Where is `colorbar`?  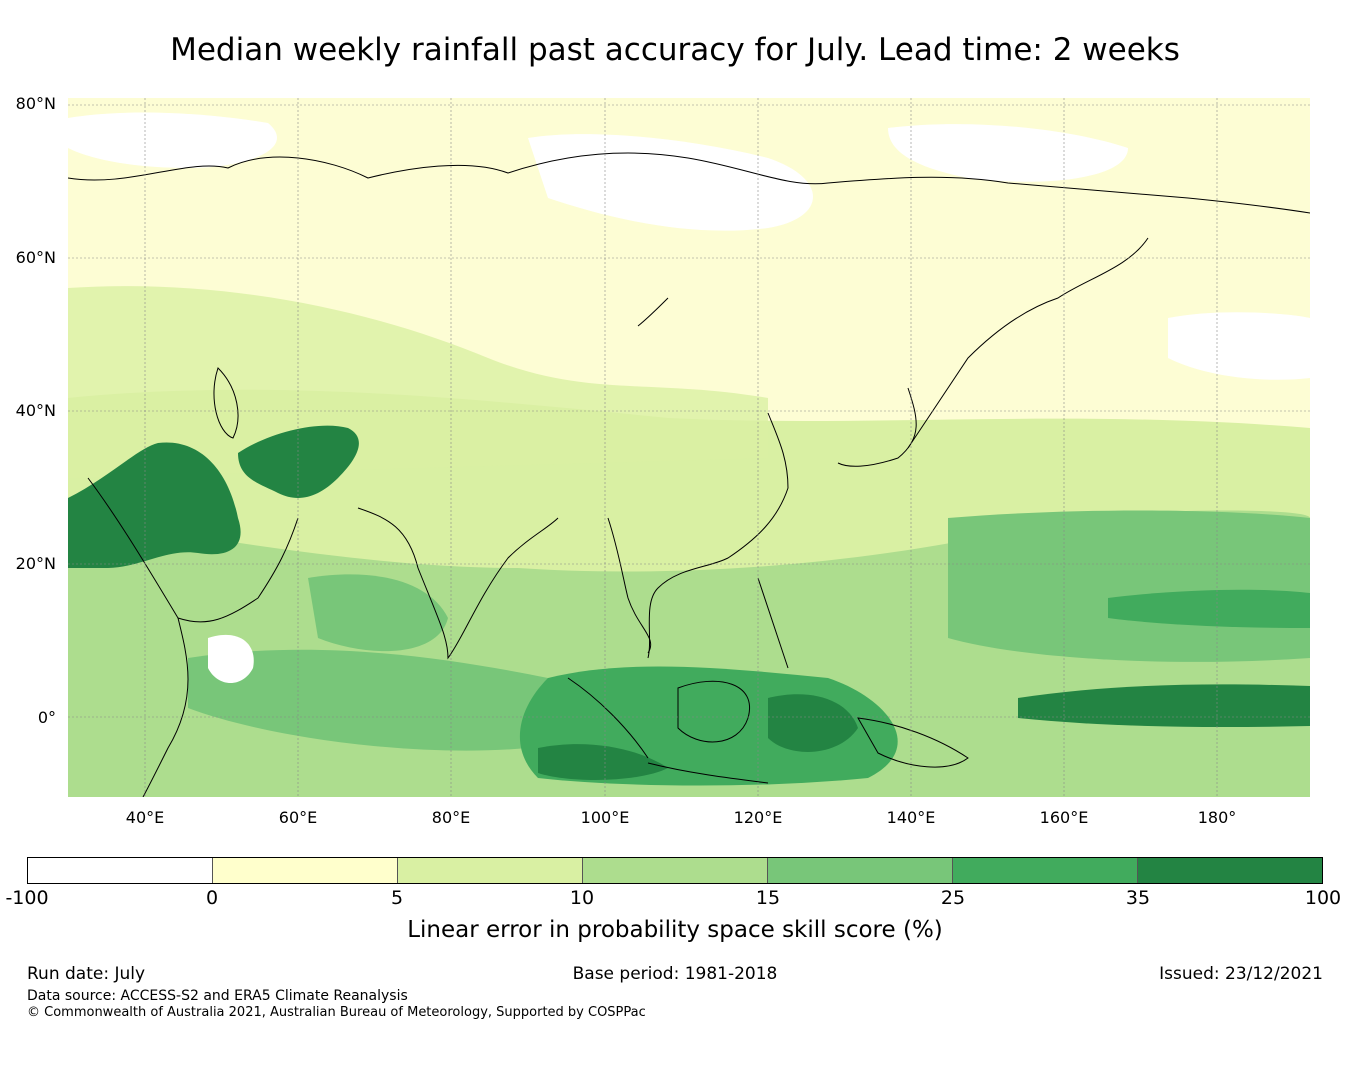 colorbar is located at coordinates (675, 870).